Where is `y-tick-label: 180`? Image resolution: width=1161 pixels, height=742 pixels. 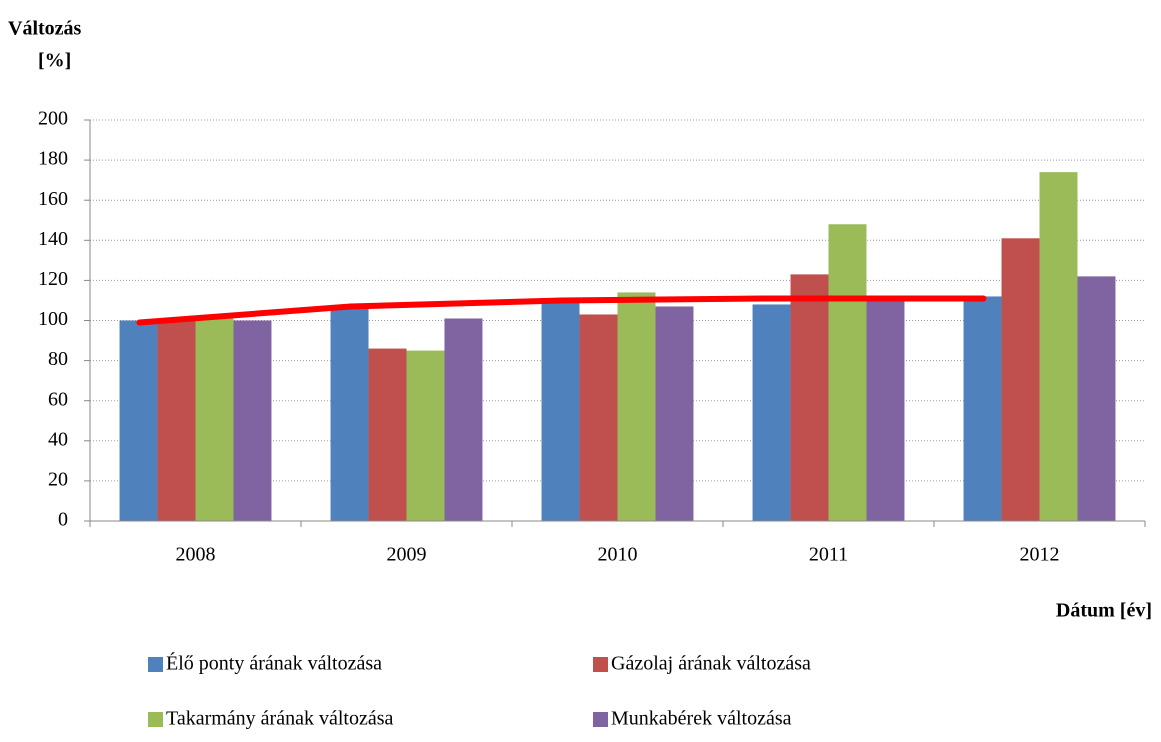 y-tick-label: 180 is located at coordinates (53, 159).